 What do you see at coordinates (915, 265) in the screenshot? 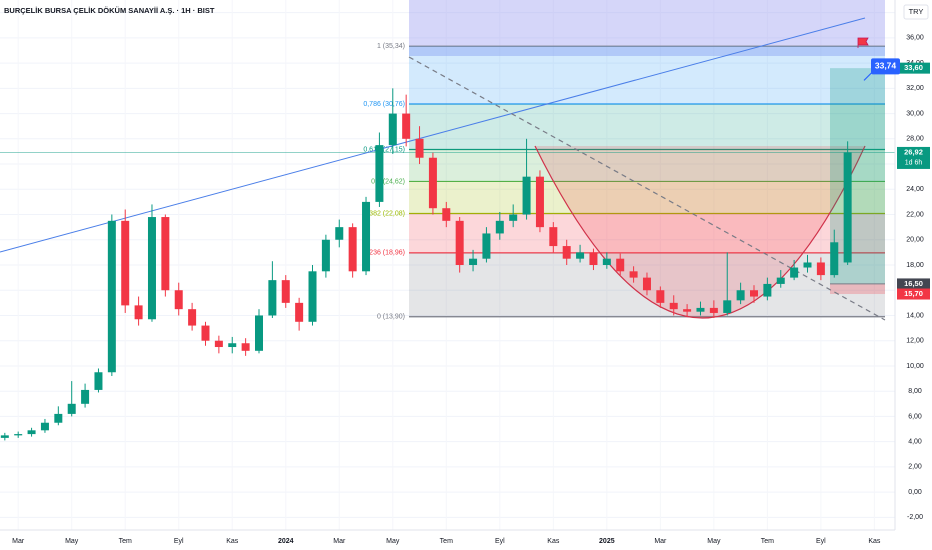
I see `y-tick-label: 18,00` at bounding box center [915, 265].